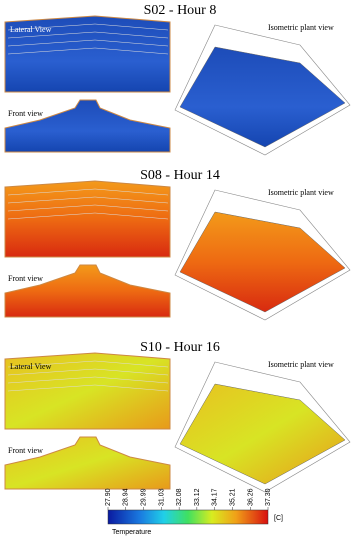  Describe the element at coordinates (180, 175) in the screenshot. I see `panel-title: S08 - Hour 14` at that location.